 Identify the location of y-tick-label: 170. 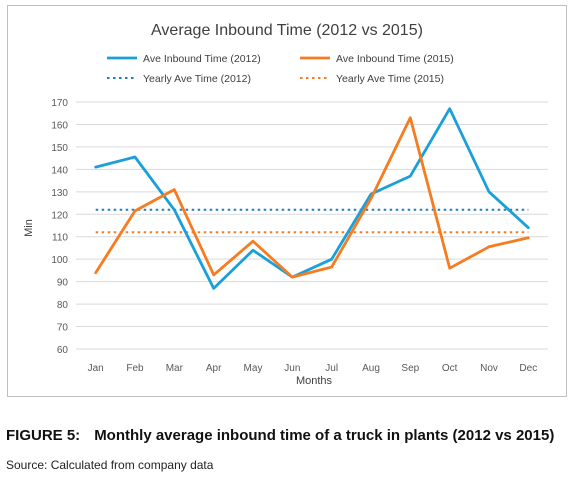
(59, 103).